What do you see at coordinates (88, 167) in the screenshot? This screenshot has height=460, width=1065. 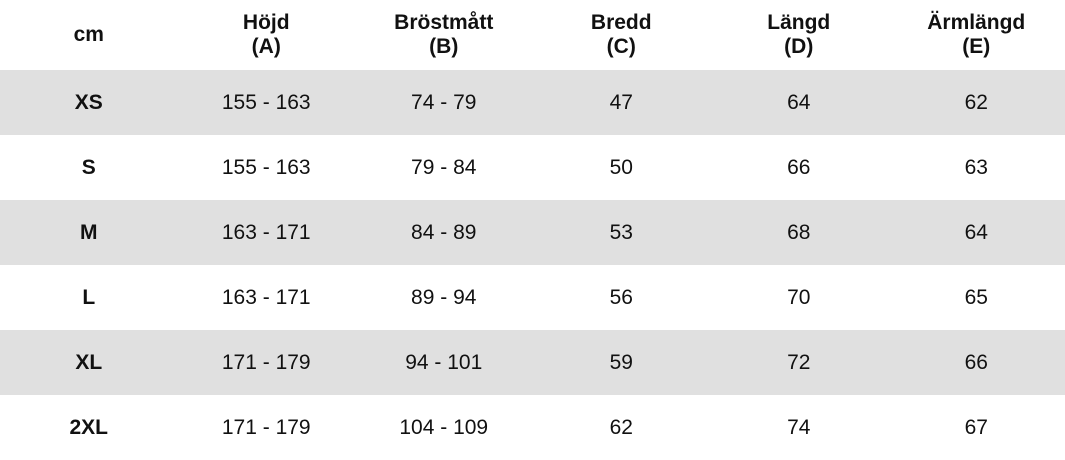 I see `size-cell: S` at bounding box center [88, 167].